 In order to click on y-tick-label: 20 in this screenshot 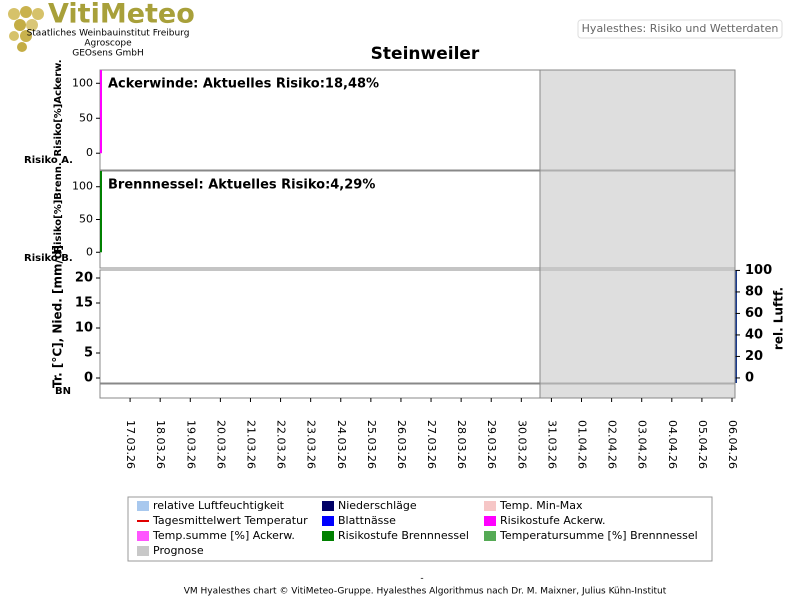, I will do `click(84, 278)`.